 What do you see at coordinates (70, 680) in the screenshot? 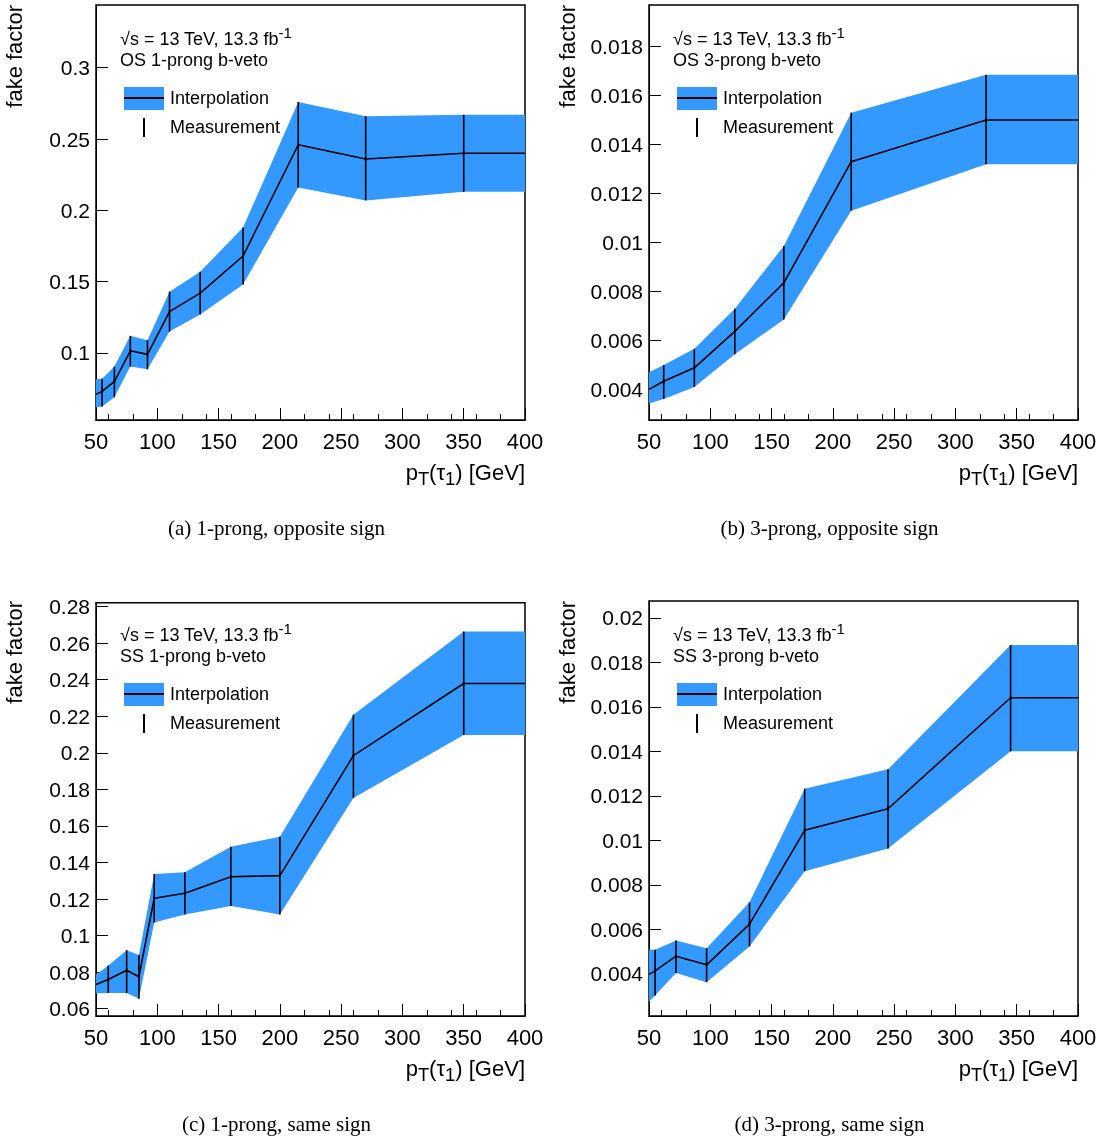
I see `y-tick-label: 0.24` at bounding box center [70, 680].